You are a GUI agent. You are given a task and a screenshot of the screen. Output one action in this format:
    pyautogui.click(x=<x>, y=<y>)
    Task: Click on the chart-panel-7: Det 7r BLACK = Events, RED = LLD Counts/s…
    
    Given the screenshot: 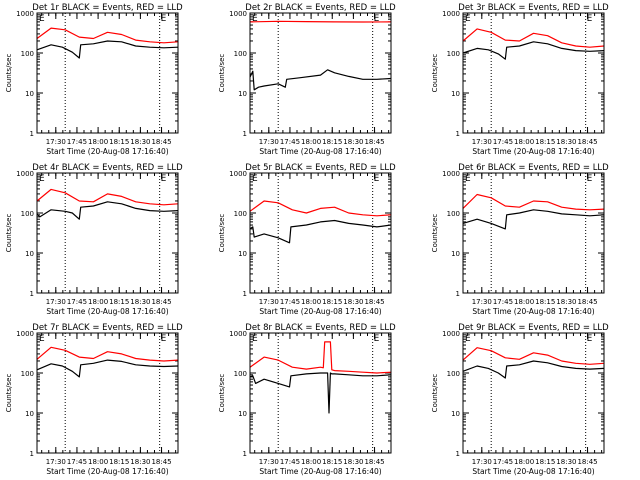 What is the action you would take?
    pyautogui.click(x=94, y=399)
    